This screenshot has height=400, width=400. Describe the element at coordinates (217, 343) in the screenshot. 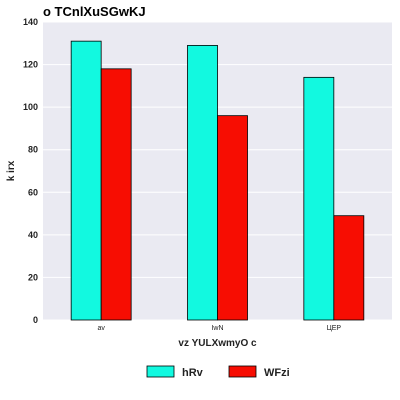

I see `x-axis-label: vz YULXwmyO c` at that location.